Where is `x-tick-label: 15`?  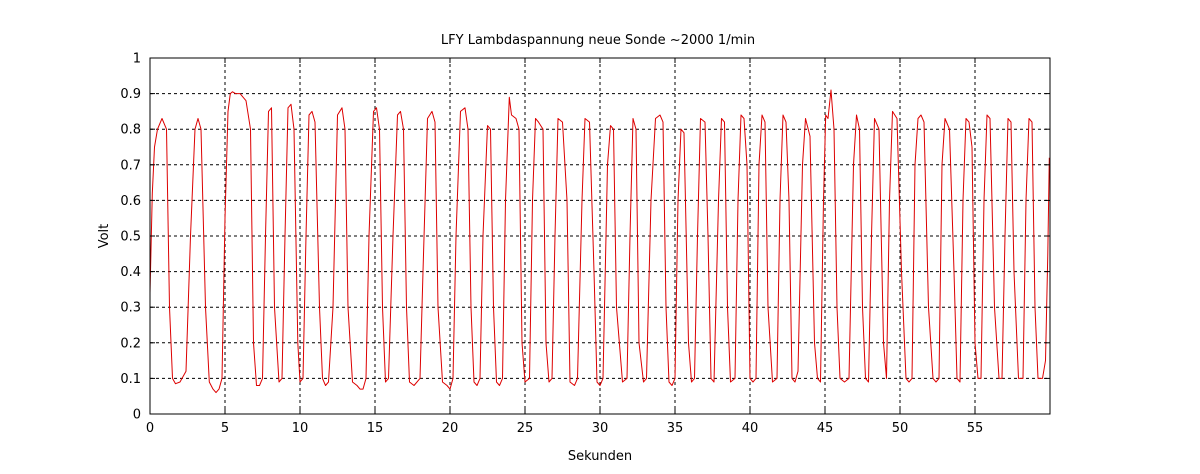
x-tick-label: 15 is located at coordinates (375, 428).